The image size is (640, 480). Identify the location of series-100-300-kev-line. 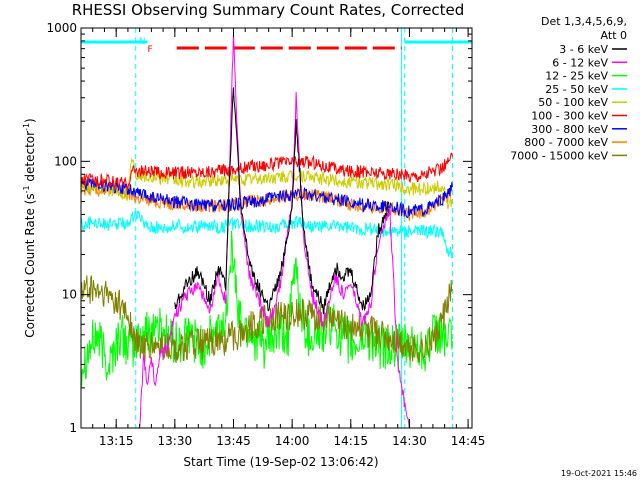
(266, 171).